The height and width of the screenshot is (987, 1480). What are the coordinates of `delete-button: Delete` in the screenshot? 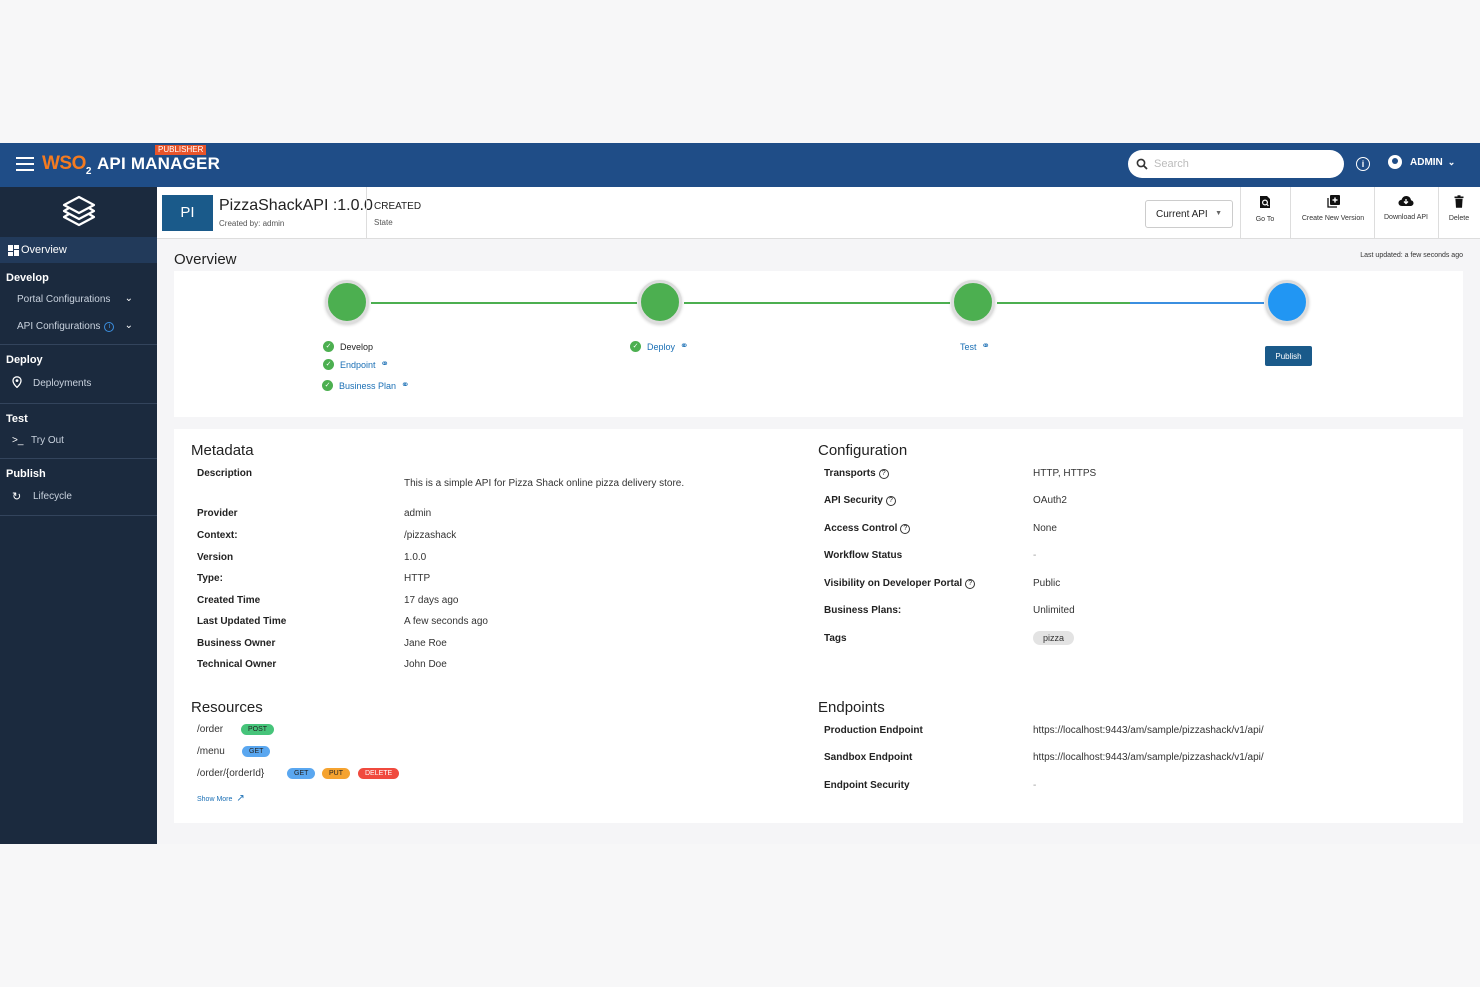 It's located at (1459, 208).